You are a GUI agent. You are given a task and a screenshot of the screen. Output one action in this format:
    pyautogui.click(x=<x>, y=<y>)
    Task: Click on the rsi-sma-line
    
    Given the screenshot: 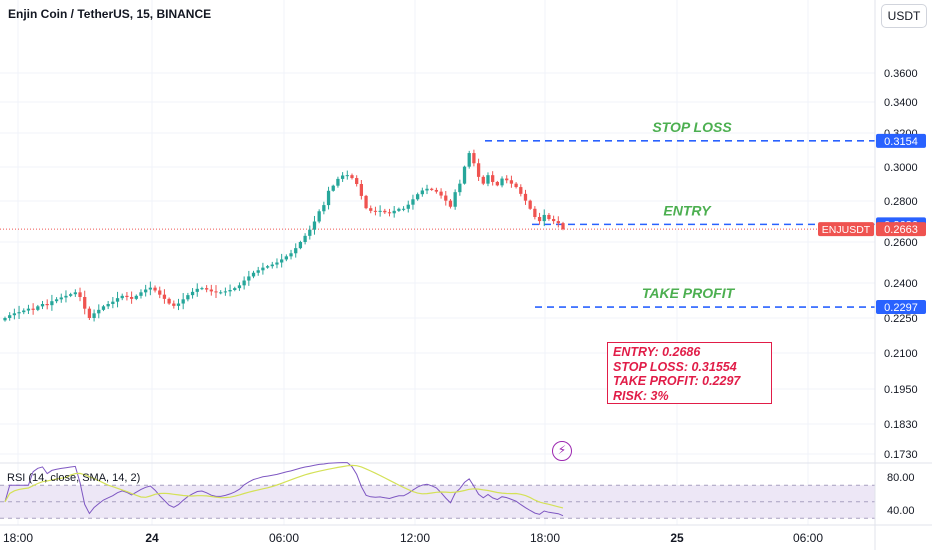 What is the action you would take?
    pyautogui.click(x=284, y=486)
    